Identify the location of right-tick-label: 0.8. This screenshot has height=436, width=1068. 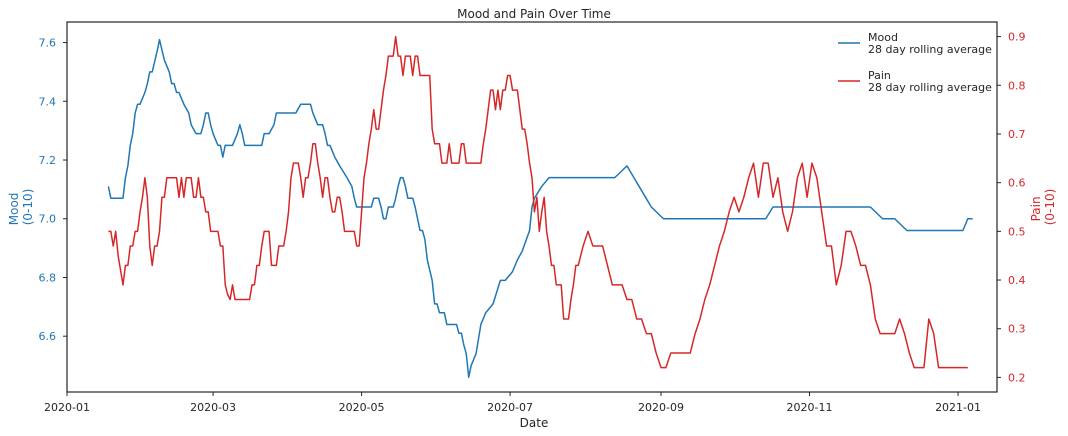
(1017, 85).